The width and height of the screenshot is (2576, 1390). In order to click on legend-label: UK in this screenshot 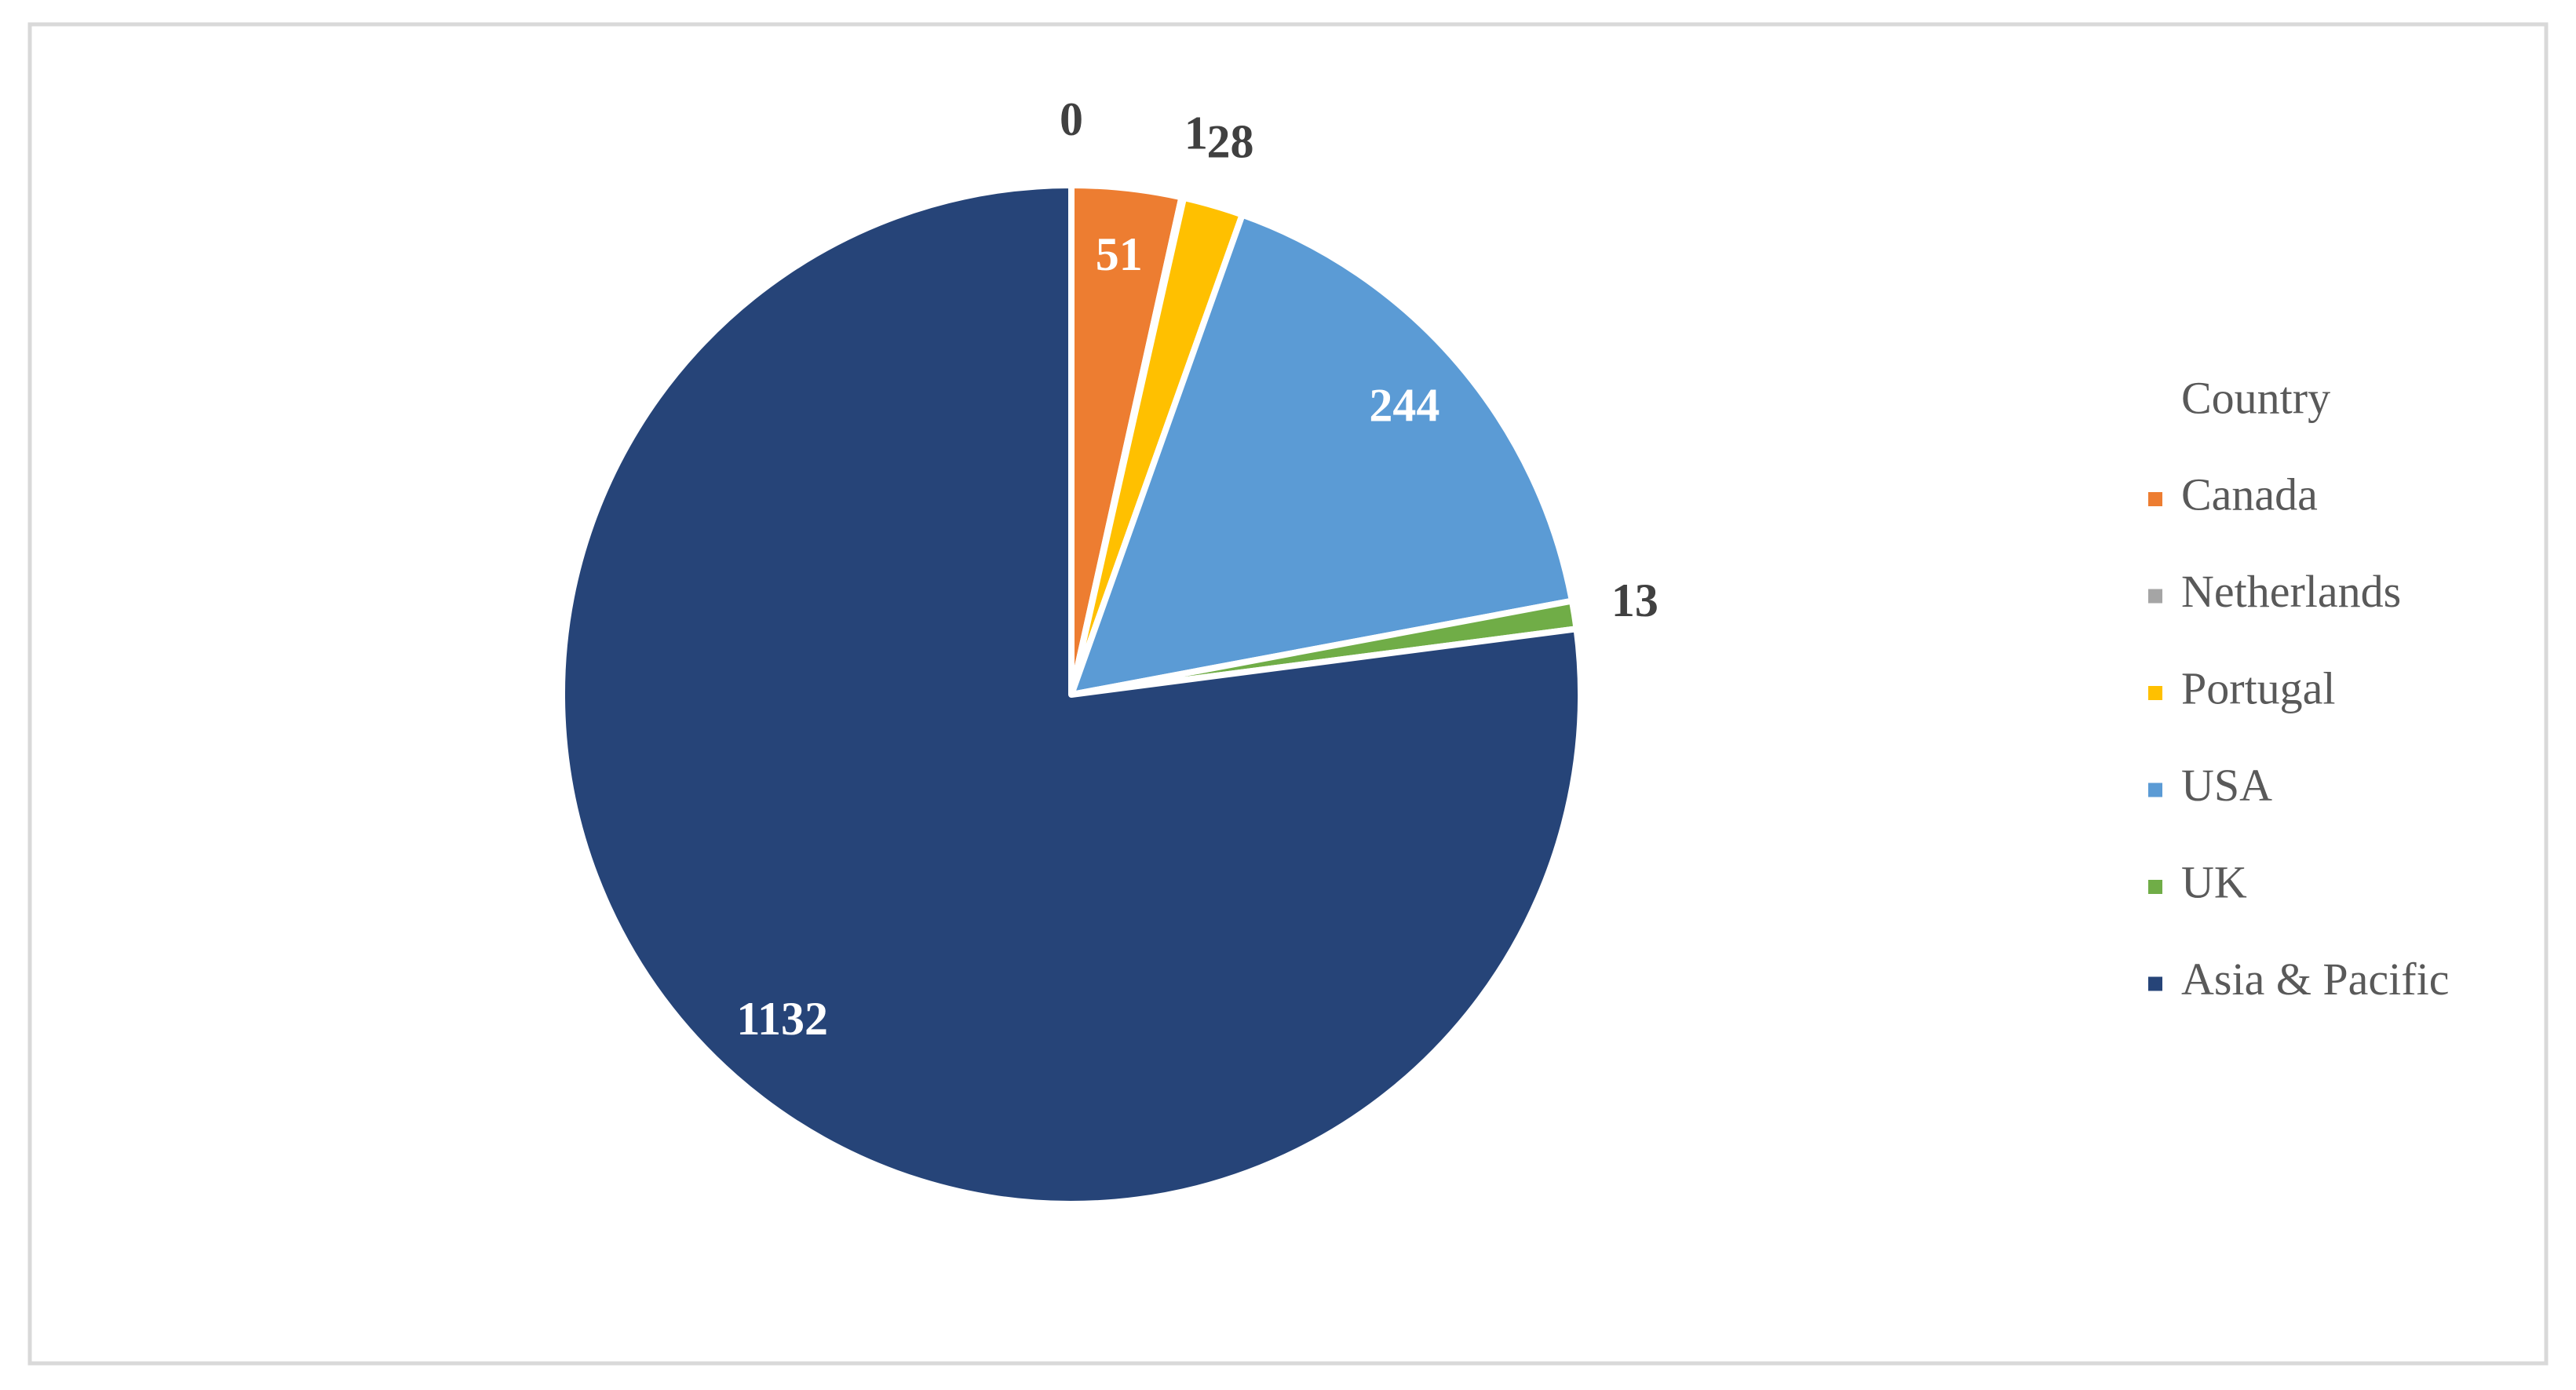, I will do `click(2214, 881)`.